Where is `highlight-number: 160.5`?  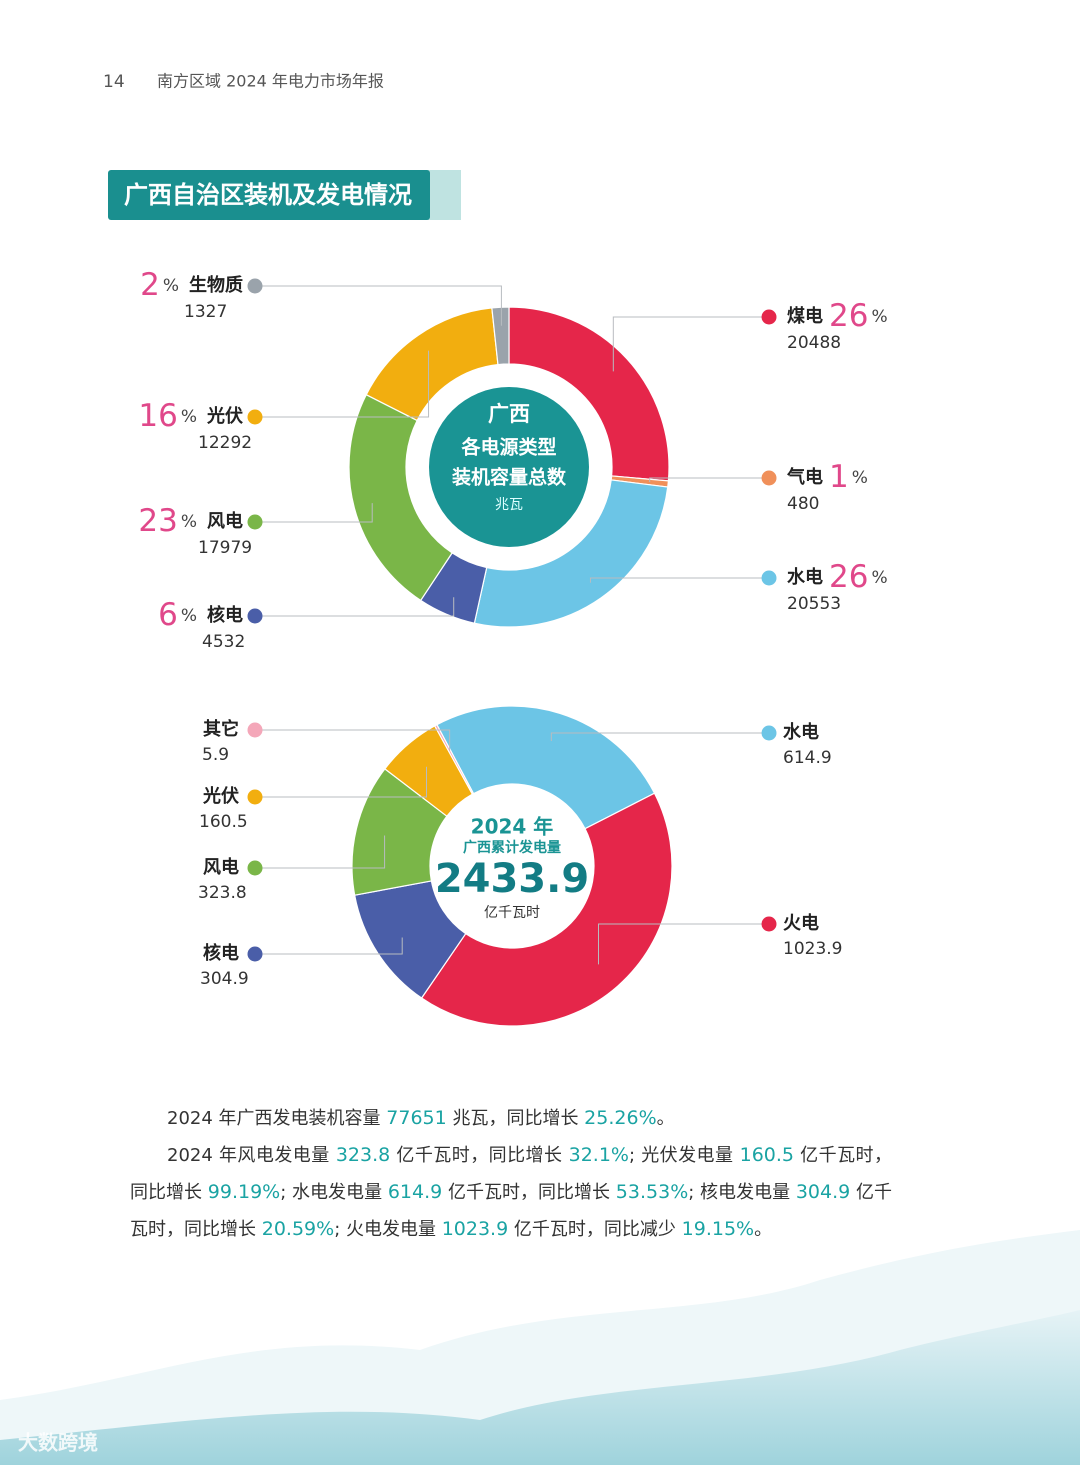
highlight-number: 160.5 is located at coordinates (767, 1155).